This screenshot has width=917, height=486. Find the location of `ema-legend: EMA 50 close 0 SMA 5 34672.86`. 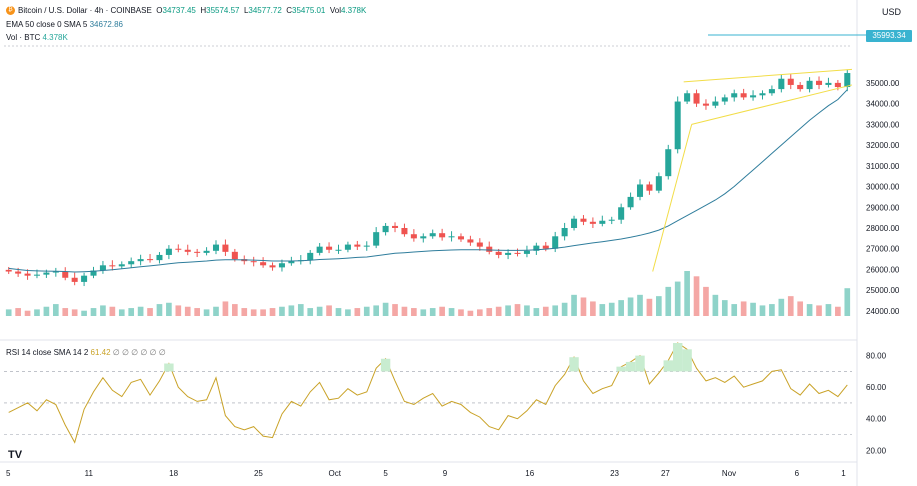

ema-legend: EMA 50 close 0 SMA 5 34672.86 is located at coordinates (64, 24).